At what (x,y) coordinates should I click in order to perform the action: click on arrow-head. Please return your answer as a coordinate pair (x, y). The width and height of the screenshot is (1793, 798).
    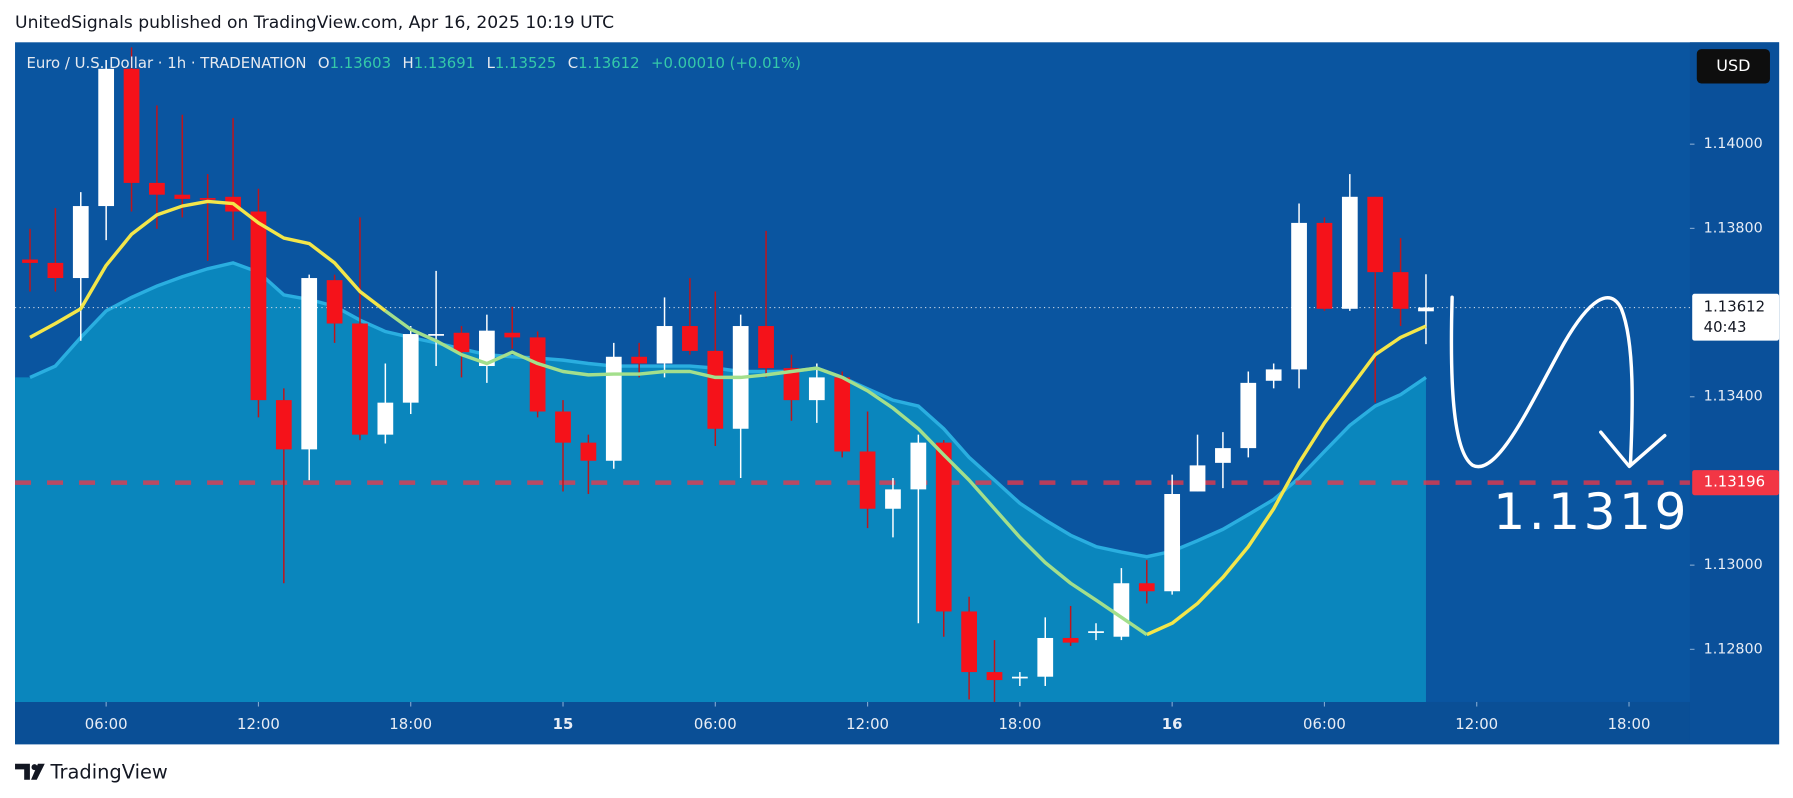
    Looking at the image, I should click on (1633, 449).